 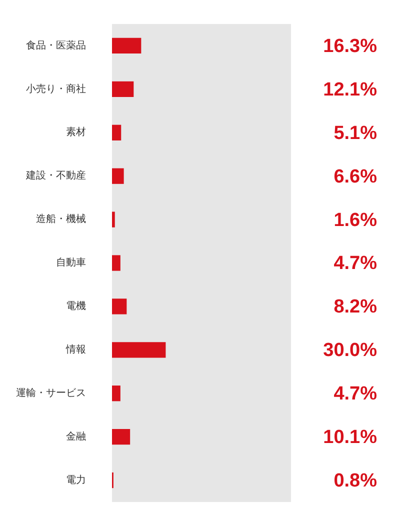 I want to click on y-tick-label: 電力, so click(x=76, y=480).